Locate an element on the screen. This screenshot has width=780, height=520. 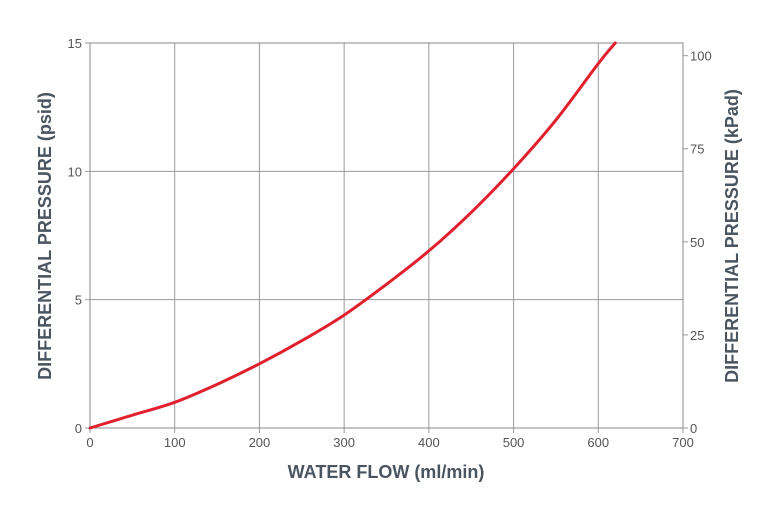
y2-tick-label: 50 is located at coordinates (697, 242).